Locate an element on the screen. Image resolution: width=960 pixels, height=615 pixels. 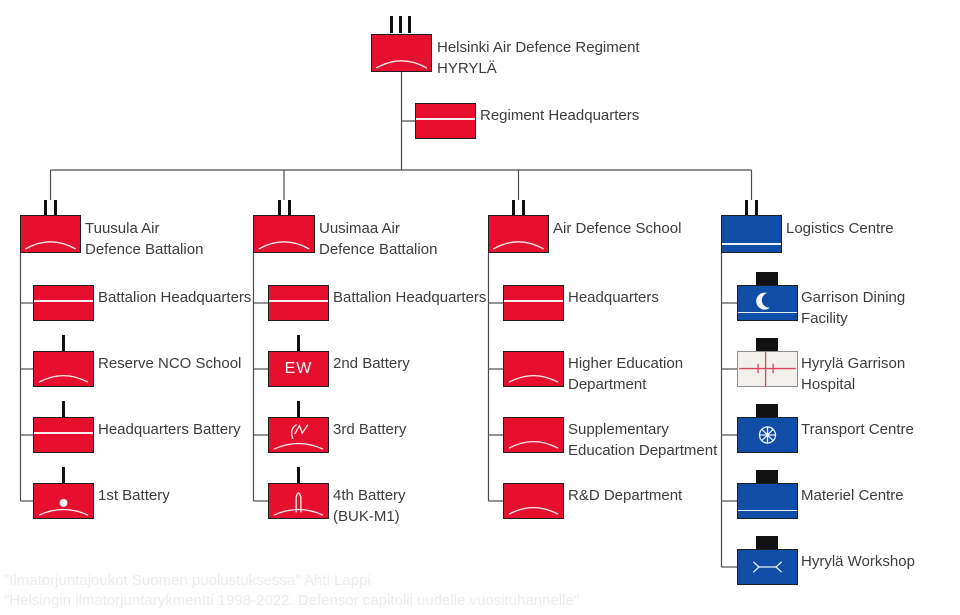
unit-box-1st-battery is located at coordinates (63, 501).